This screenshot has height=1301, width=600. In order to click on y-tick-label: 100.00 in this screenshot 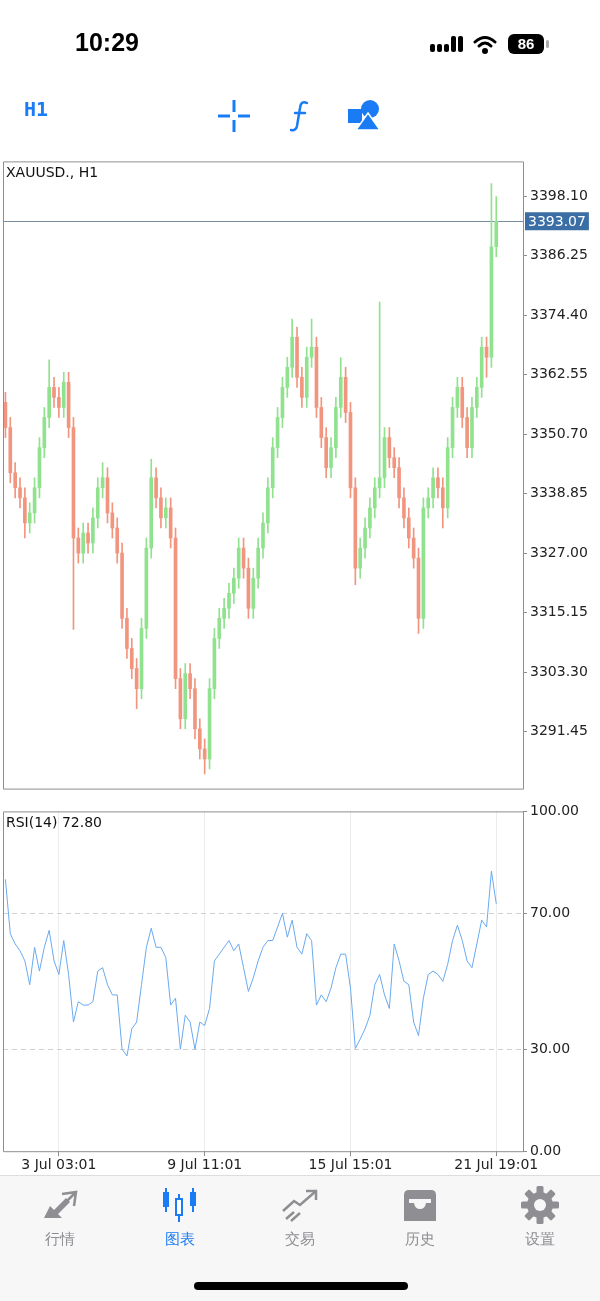, I will do `click(554, 810)`.